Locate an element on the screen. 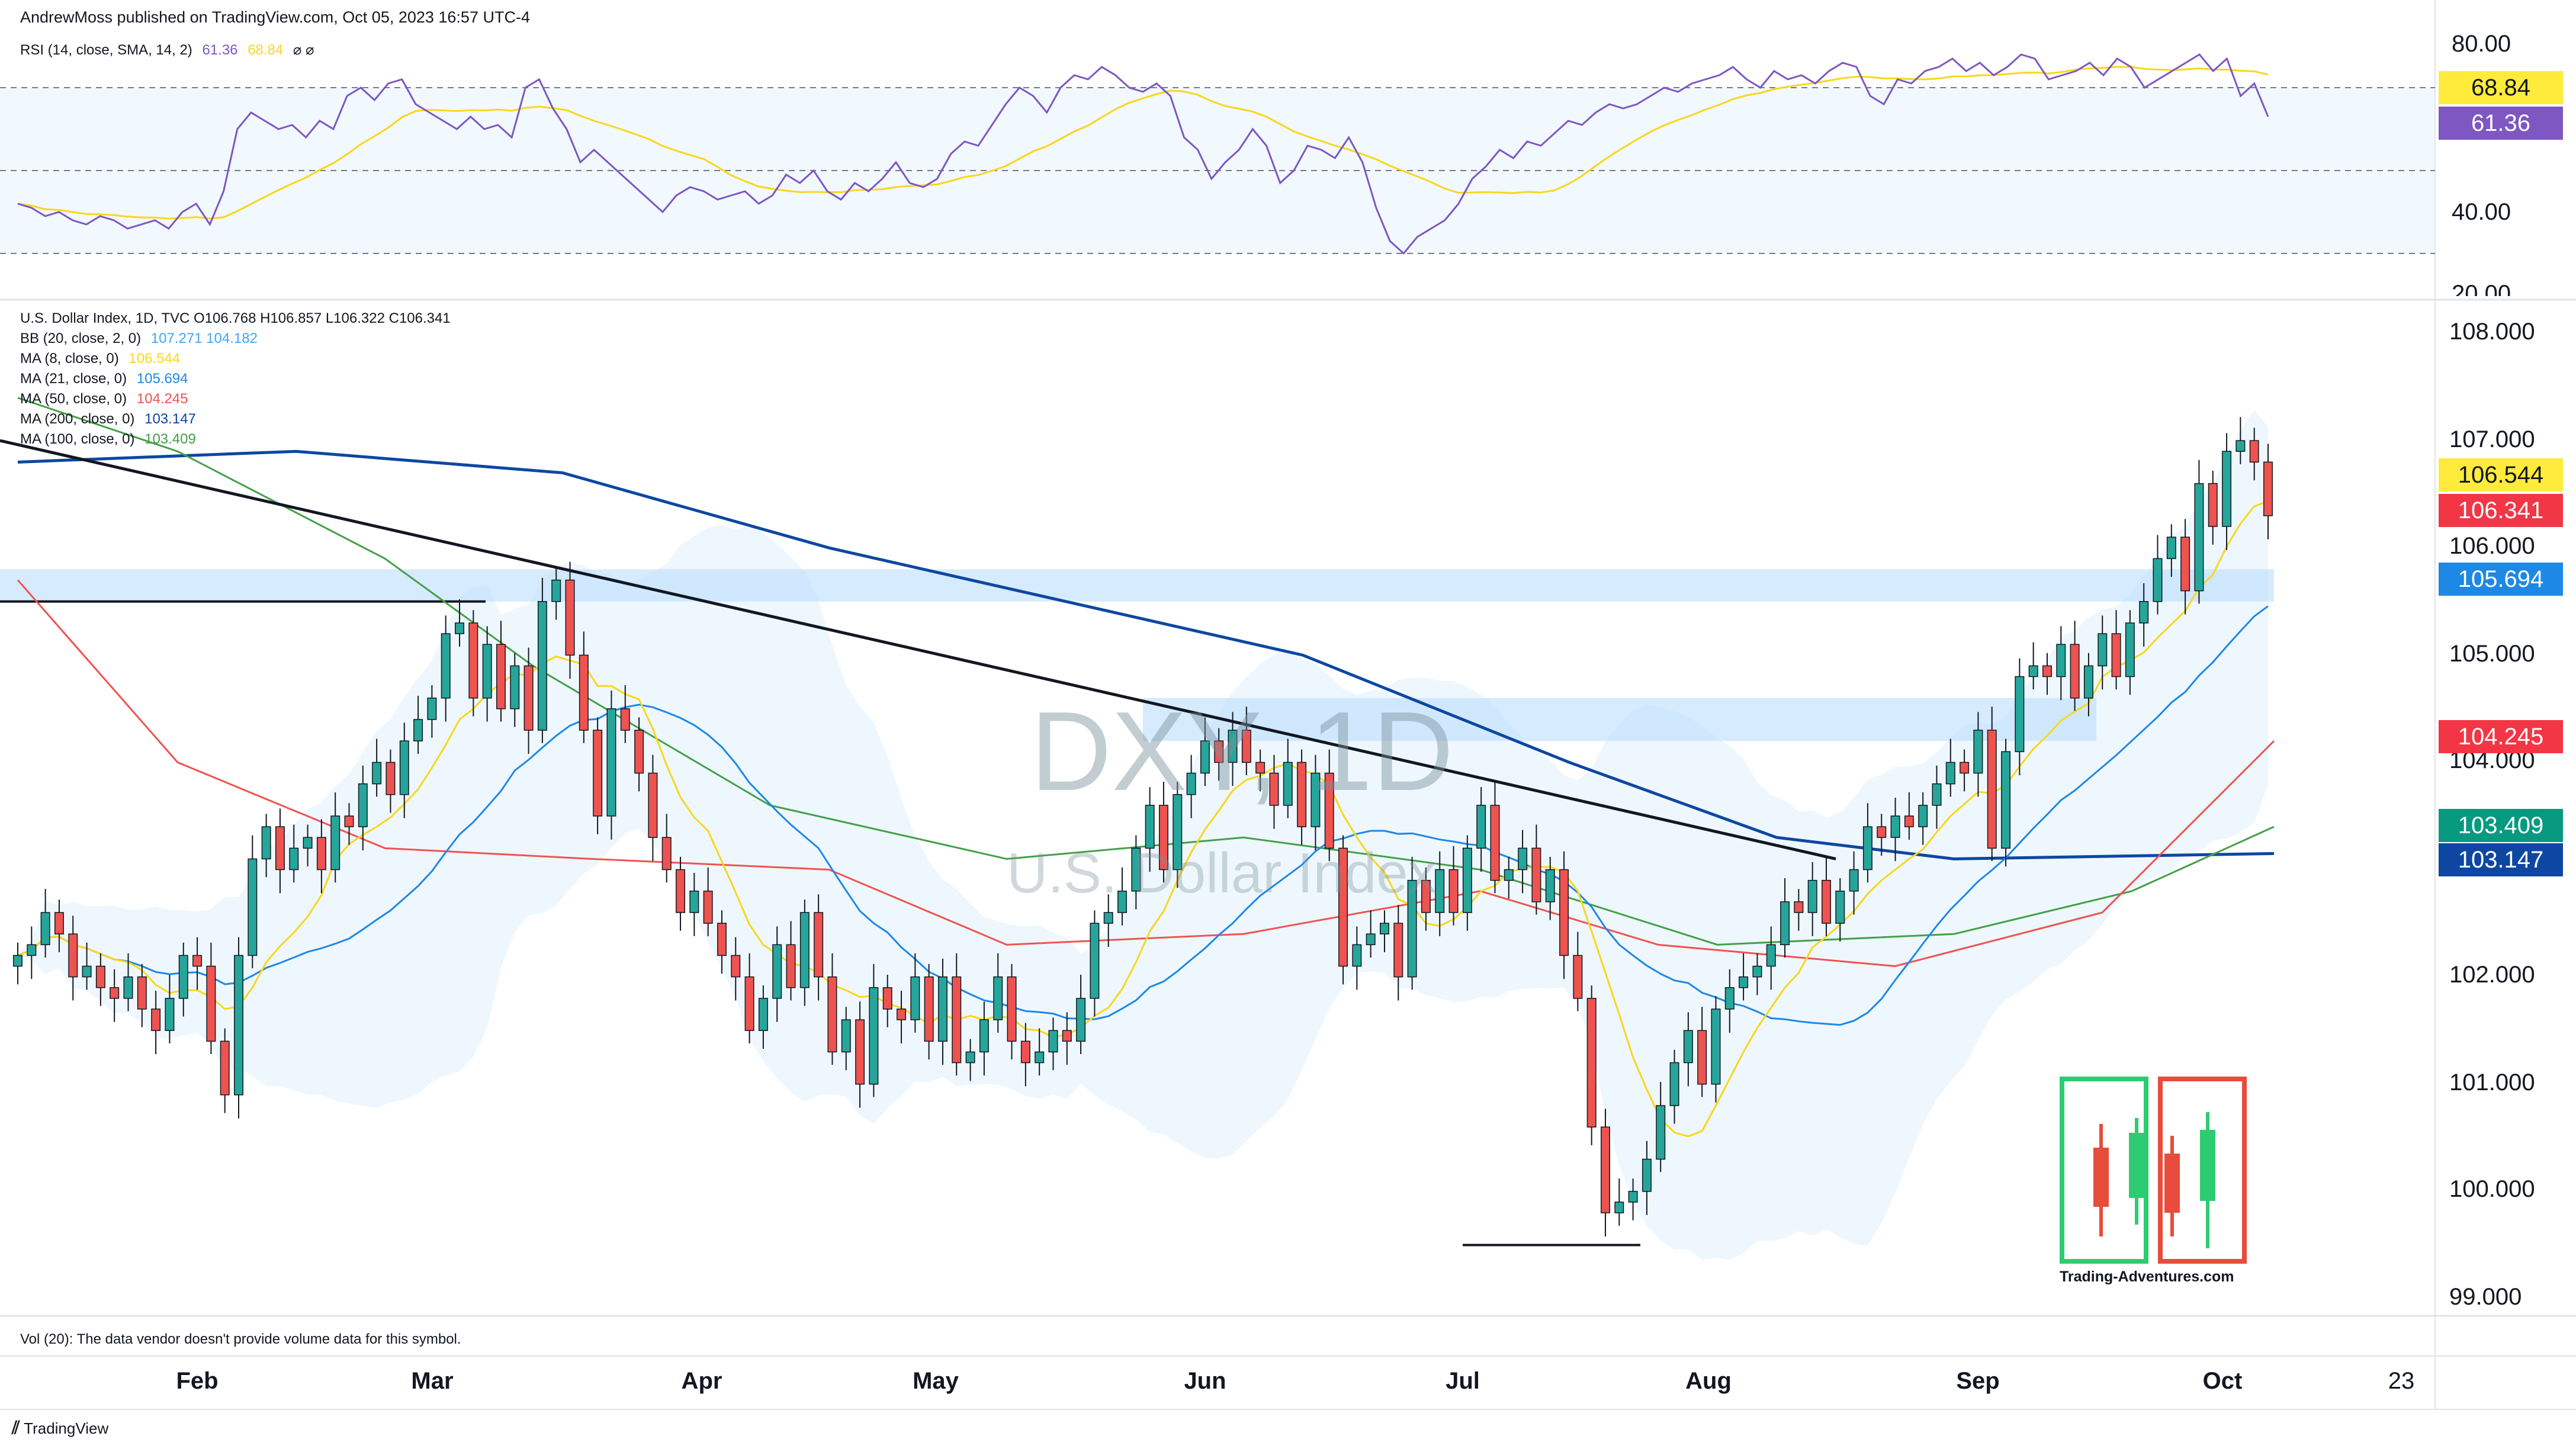 The width and height of the screenshot is (2576, 1452). trading-adventures-logo is located at coordinates (2153, 1170).